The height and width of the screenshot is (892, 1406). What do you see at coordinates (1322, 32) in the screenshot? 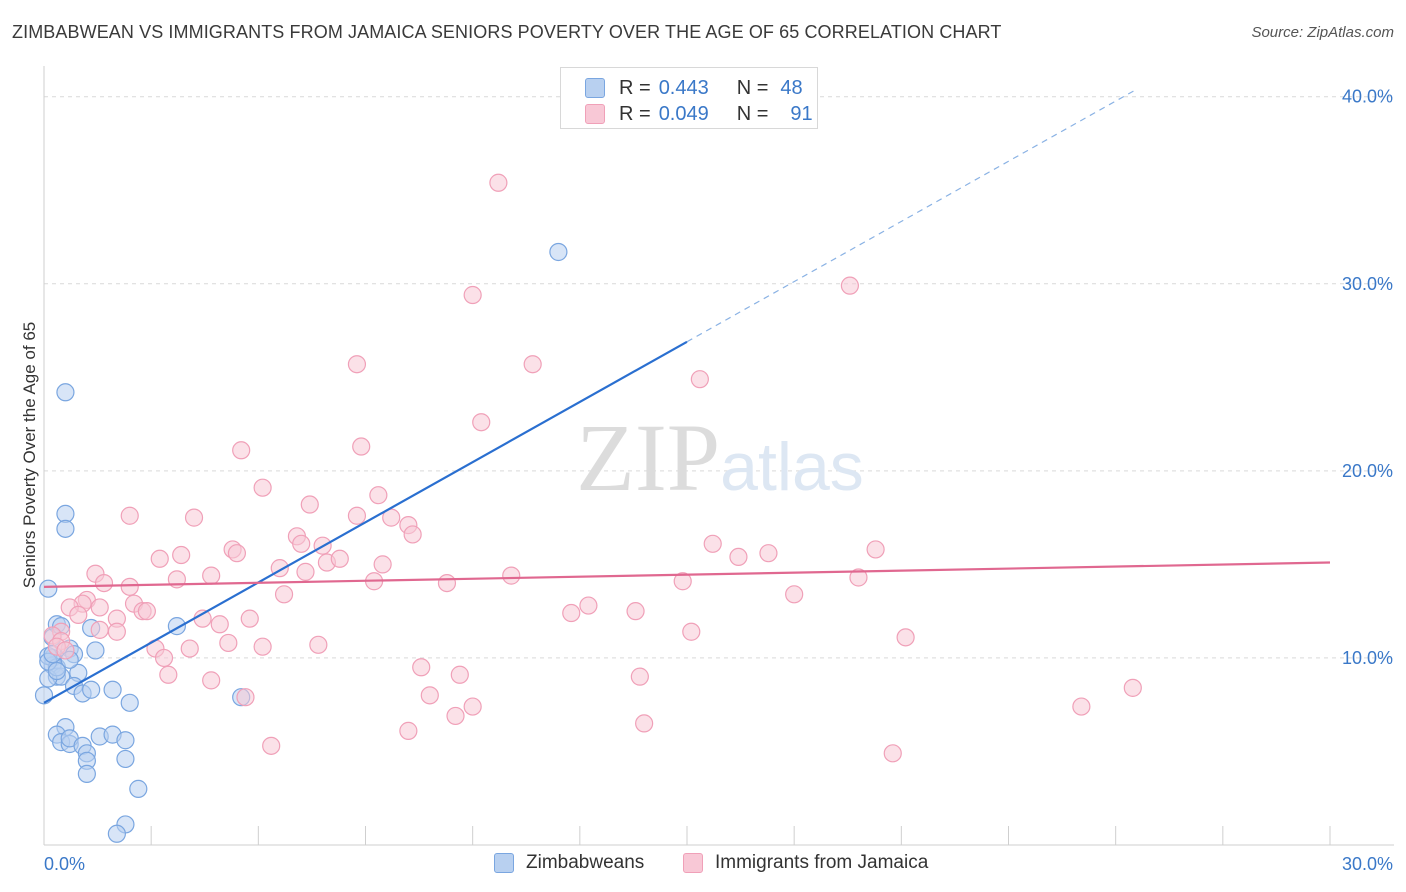
I see `chart-source: Source: ZipAtlas.com` at bounding box center [1322, 32].